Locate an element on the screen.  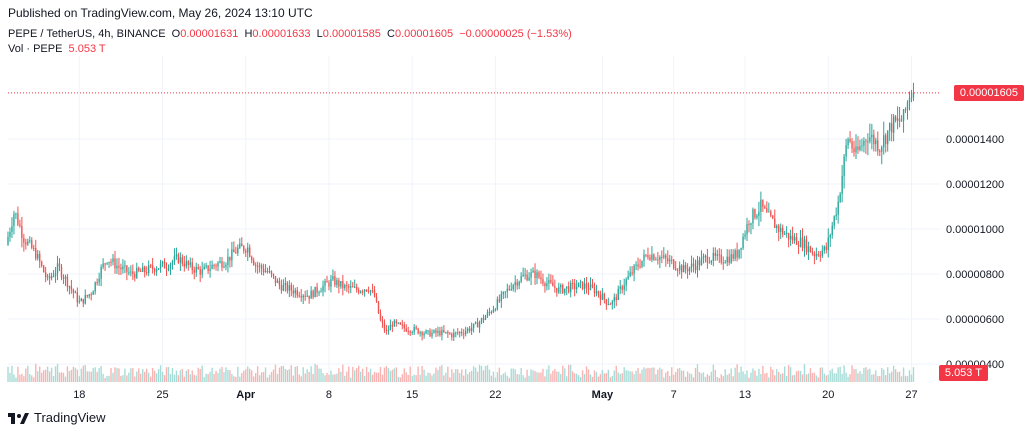
symbol-label: PEPE / TetherUS, 4h, BINANCE is located at coordinates (87, 34).